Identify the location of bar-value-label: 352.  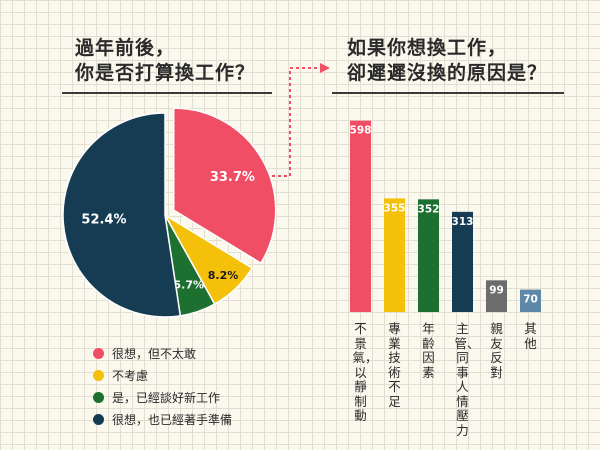
(429, 209).